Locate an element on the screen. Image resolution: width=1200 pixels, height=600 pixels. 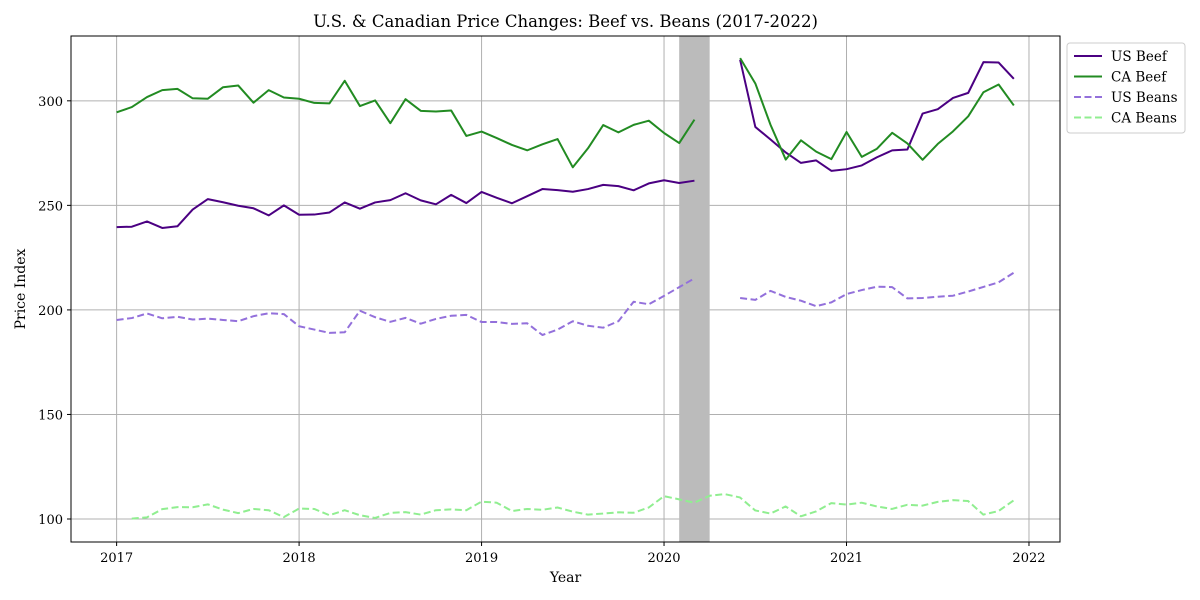
legend-label-us-beef: US Beef is located at coordinates (1139, 57).